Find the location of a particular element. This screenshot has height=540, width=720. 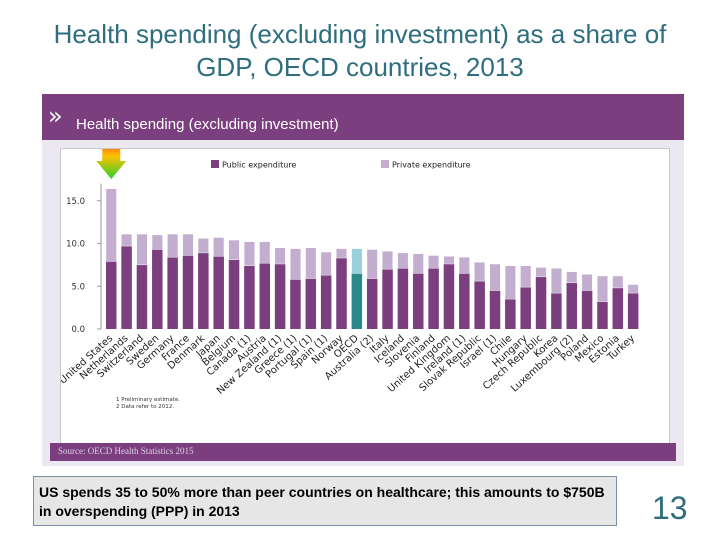

y-tick-label: 15.0 is located at coordinates (75, 202).